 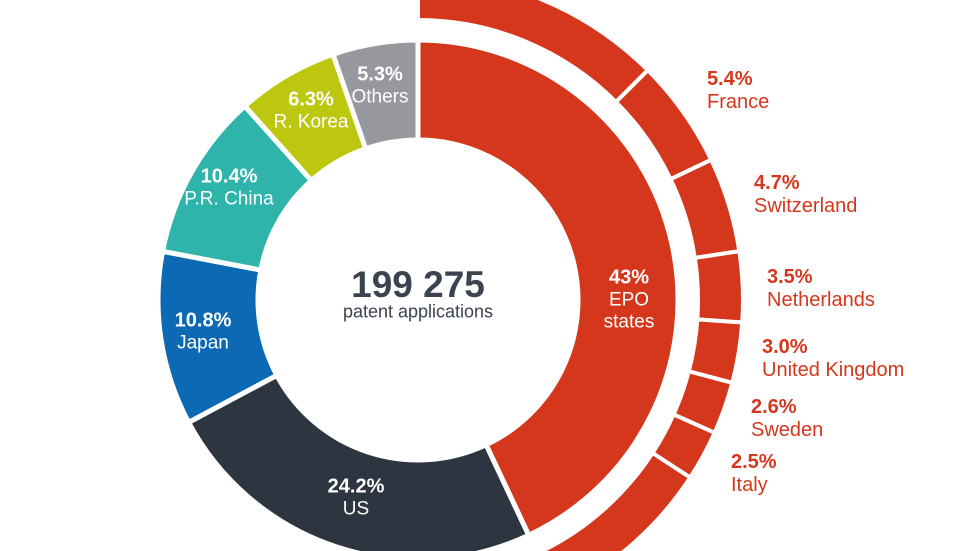 I want to click on percent-value: 5.3%, so click(x=380, y=74).